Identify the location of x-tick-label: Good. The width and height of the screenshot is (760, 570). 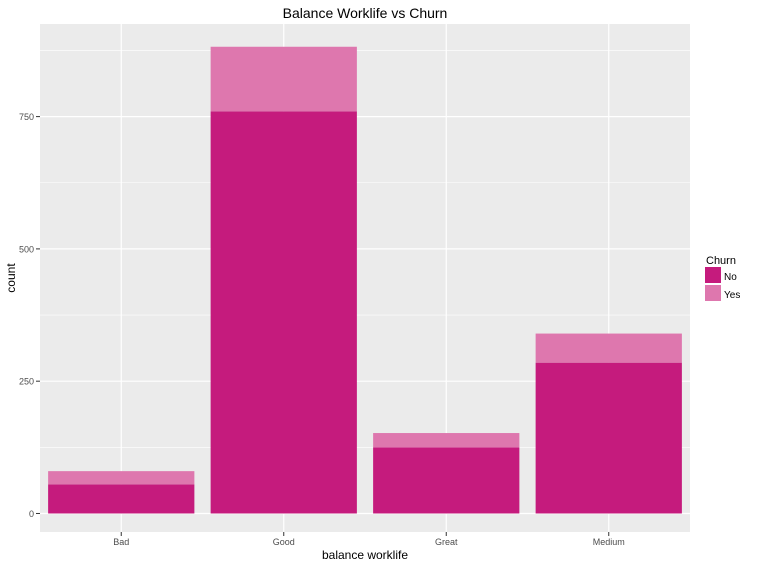
(284, 542).